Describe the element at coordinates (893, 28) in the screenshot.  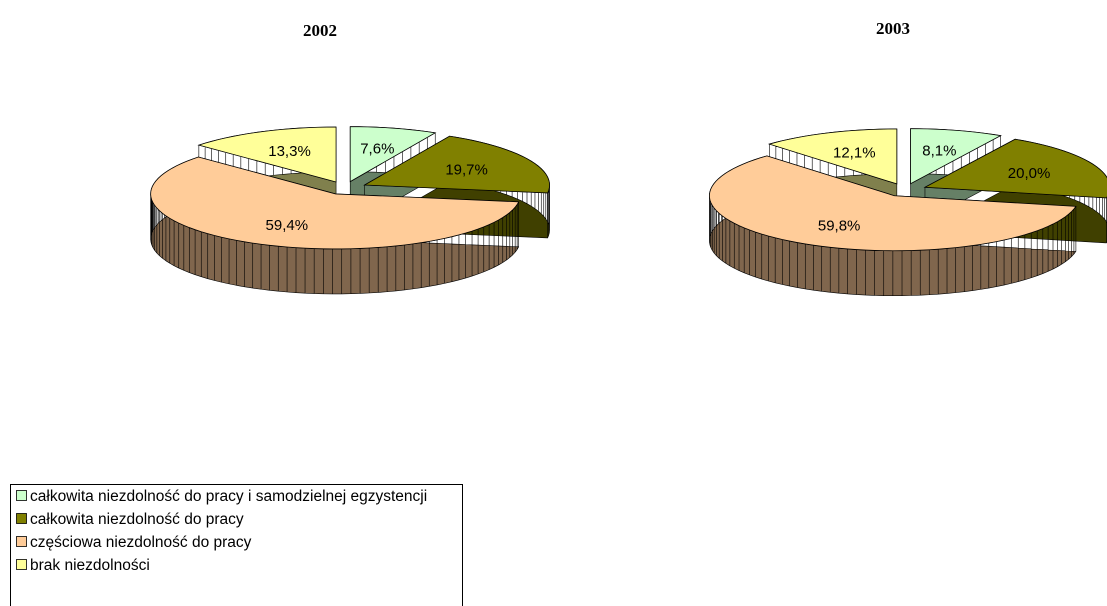
I see `chart-title: 2003` at that location.